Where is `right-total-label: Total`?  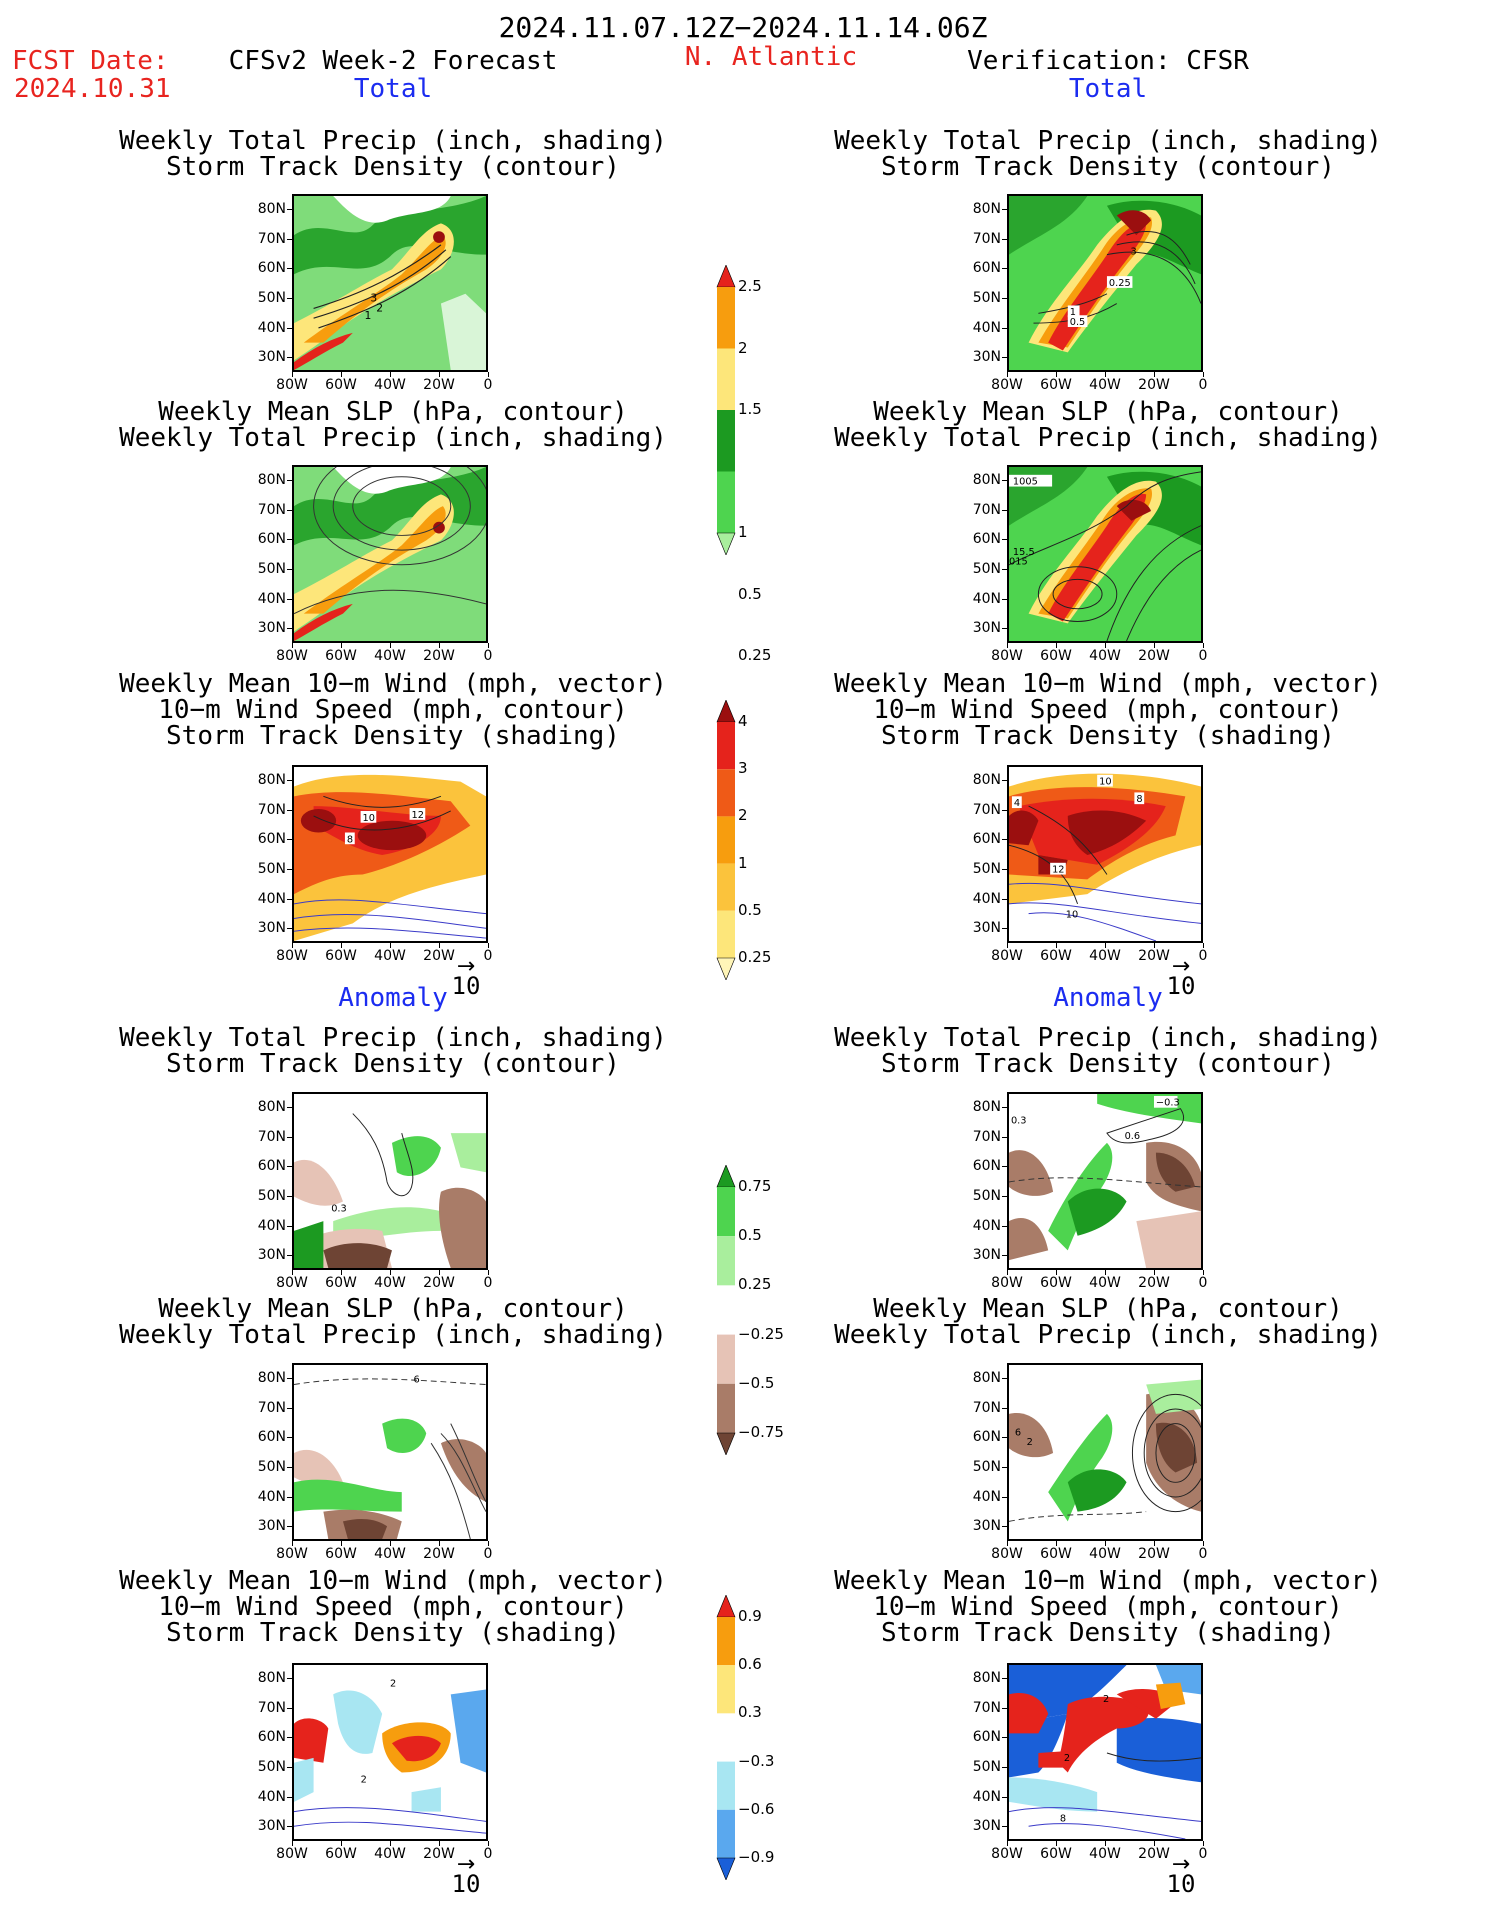 right-total-label: Total is located at coordinates (1108, 89).